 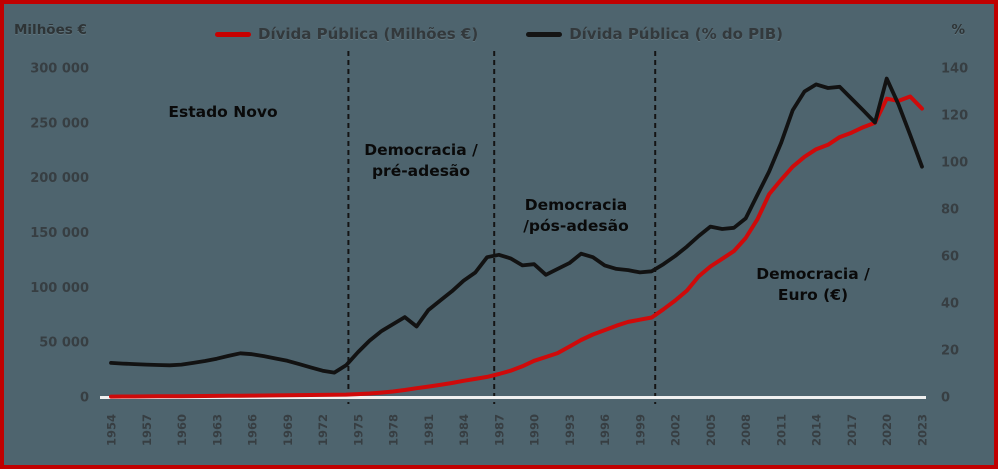 I want to click on x-axis-tick-label: 1978, so click(x=394, y=430).